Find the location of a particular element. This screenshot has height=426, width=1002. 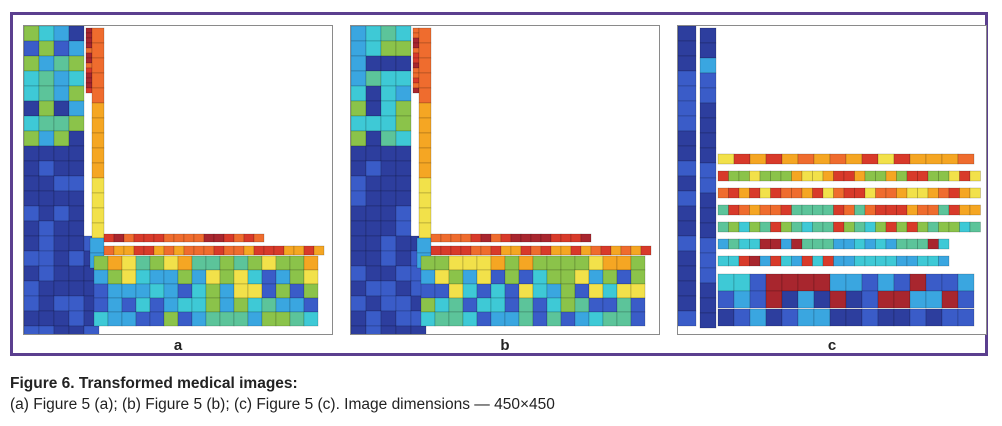

caption-title: Figure 6. Transformed medical images: is located at coordinates (154, 383).